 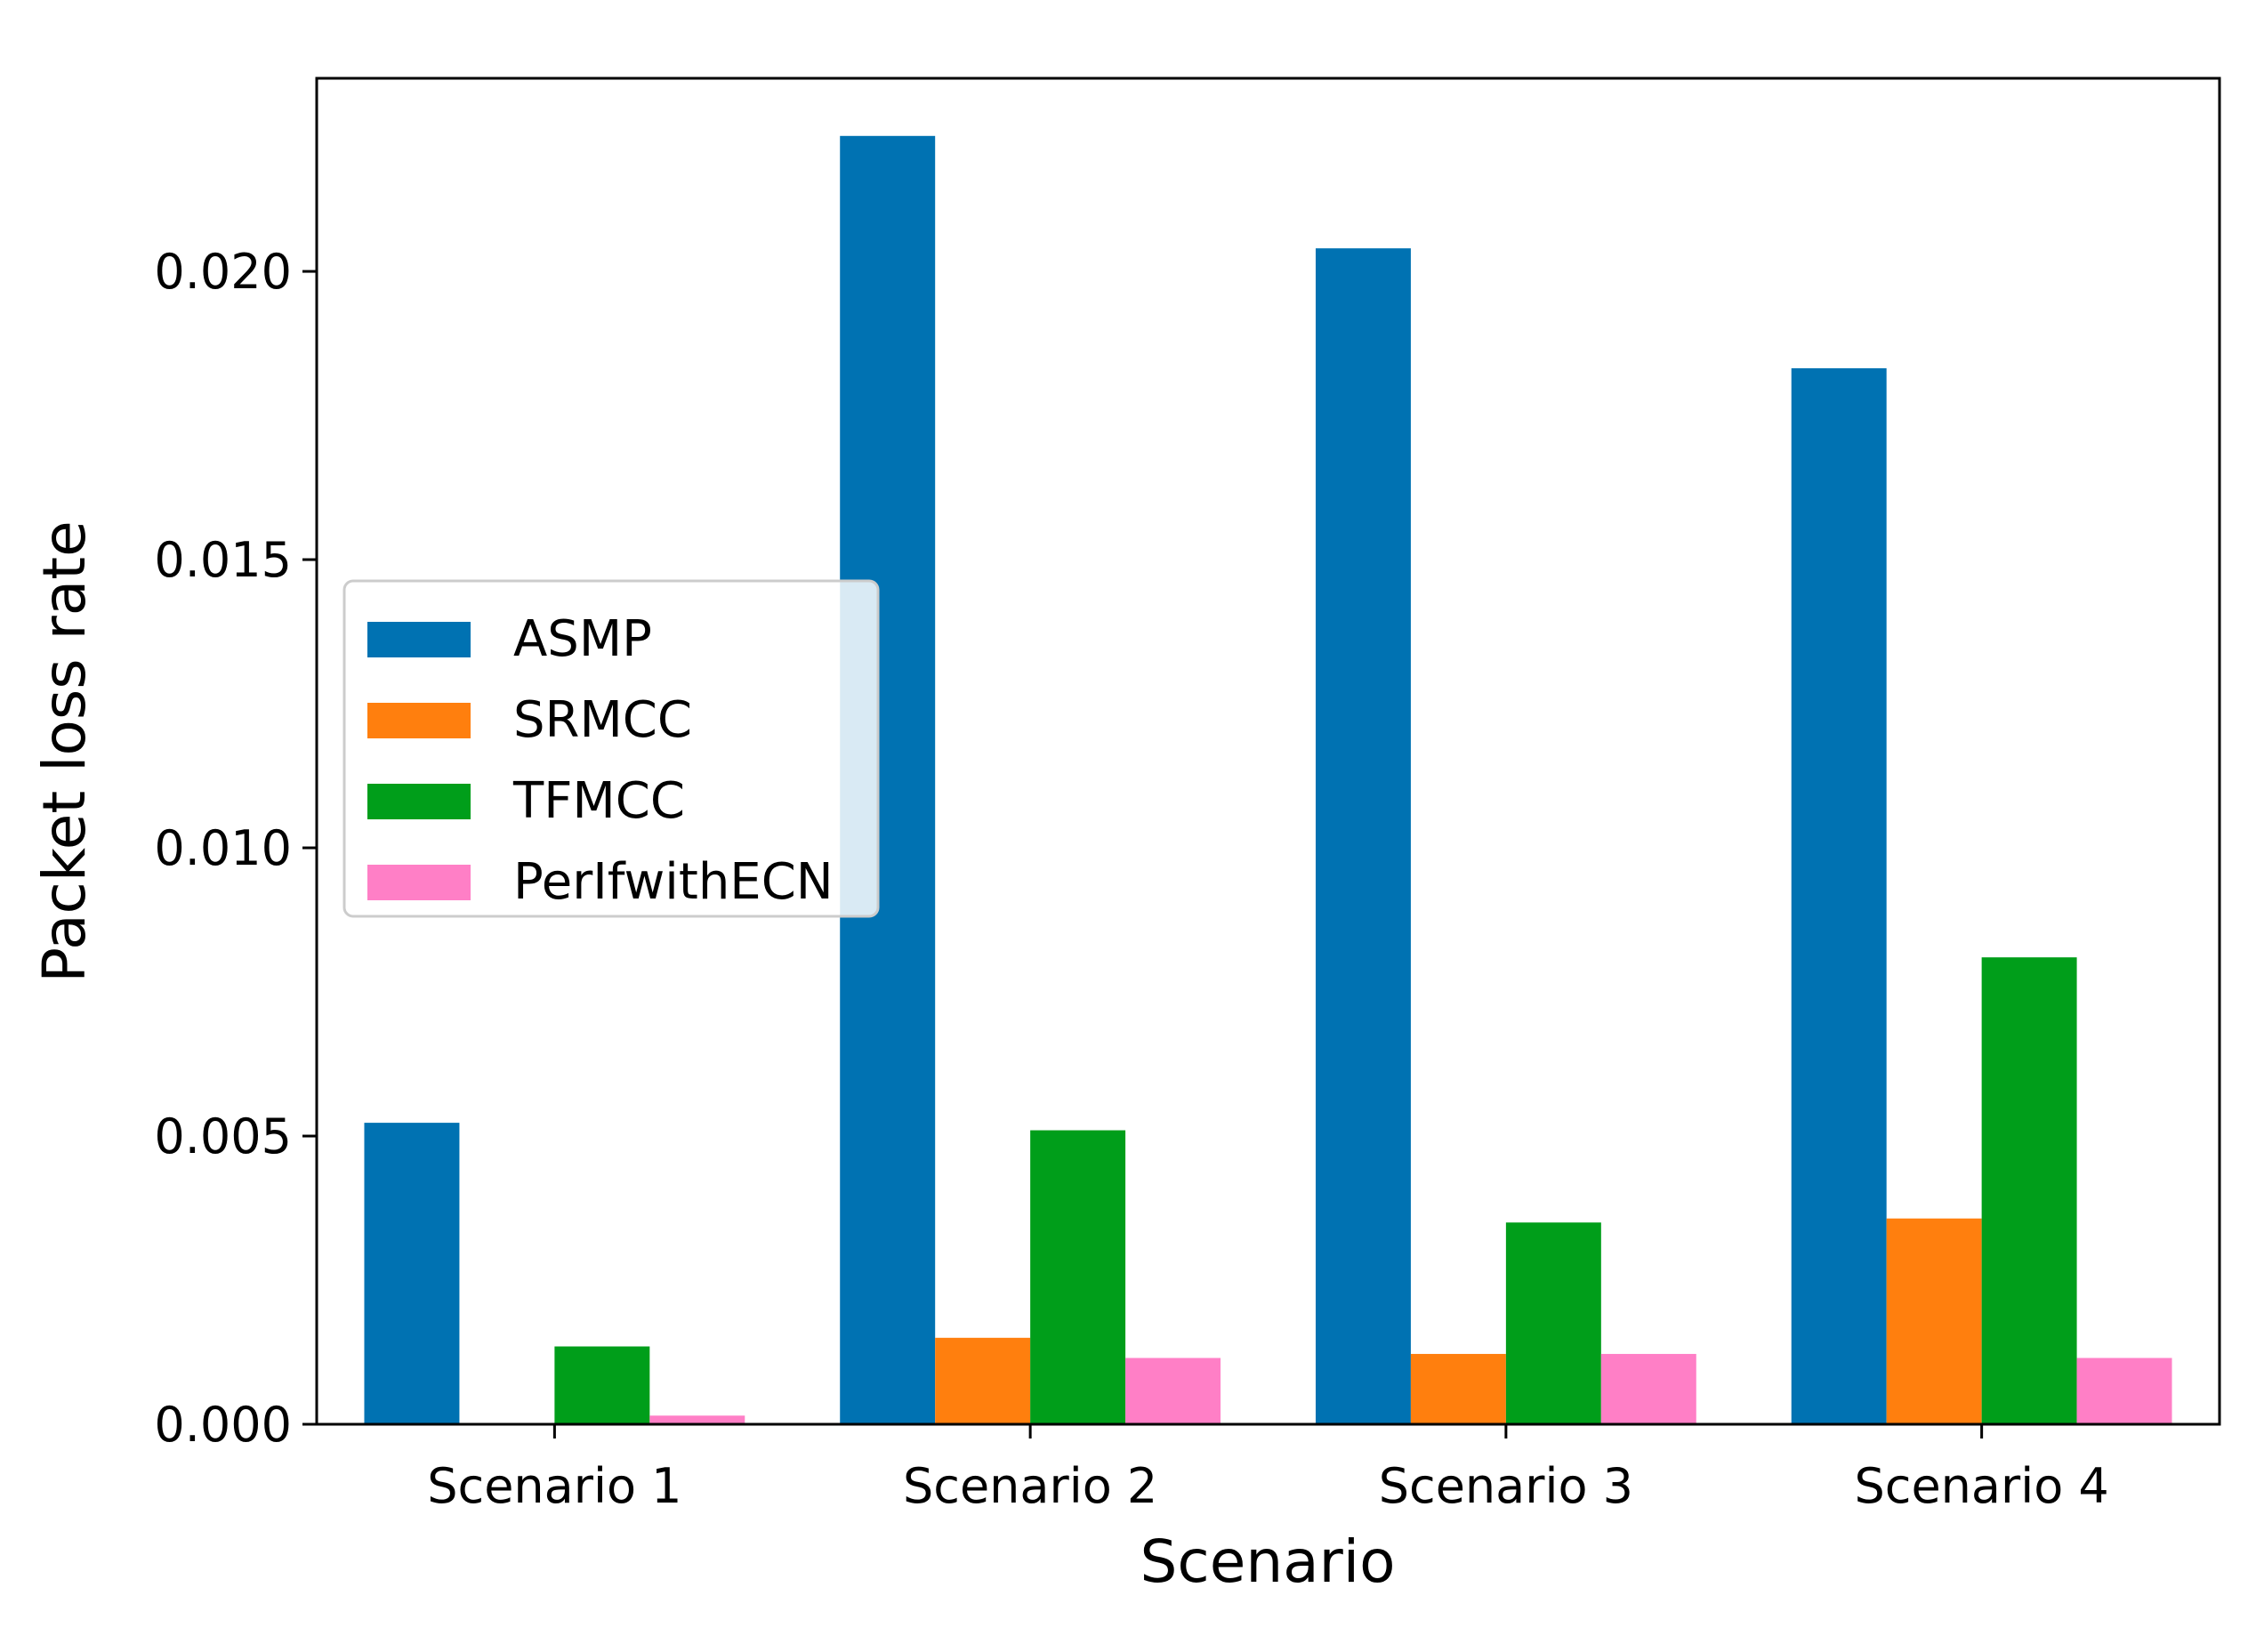 I want to click on legend-label-srmcc: SRMCC, so click(x=602, y=720).